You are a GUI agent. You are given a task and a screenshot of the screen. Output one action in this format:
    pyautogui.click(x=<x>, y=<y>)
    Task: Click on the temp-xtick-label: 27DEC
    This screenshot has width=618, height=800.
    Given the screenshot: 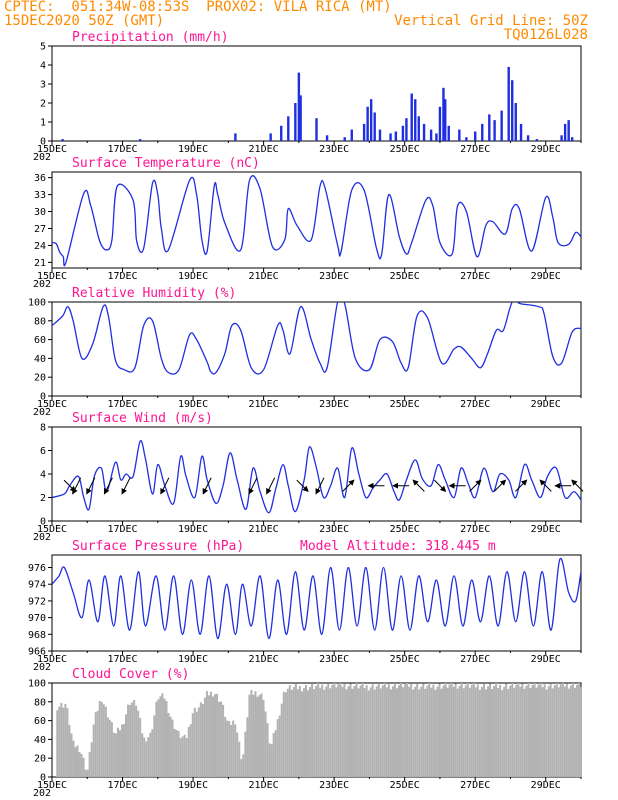 What is the action you would take?
    pyautogui.click(x=475, y=276)
    